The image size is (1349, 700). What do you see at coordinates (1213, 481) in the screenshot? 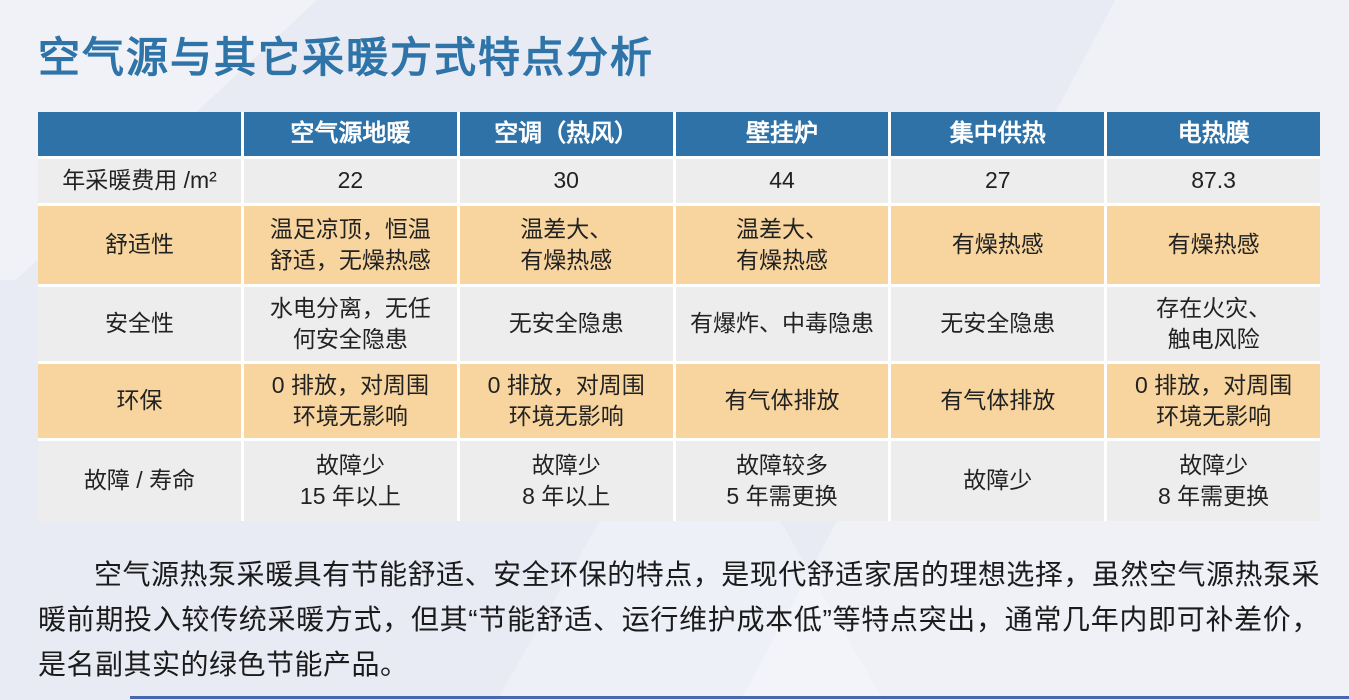
I see `table-cell: 故障少 8 年需更换` at bounding box center [1213, 481].